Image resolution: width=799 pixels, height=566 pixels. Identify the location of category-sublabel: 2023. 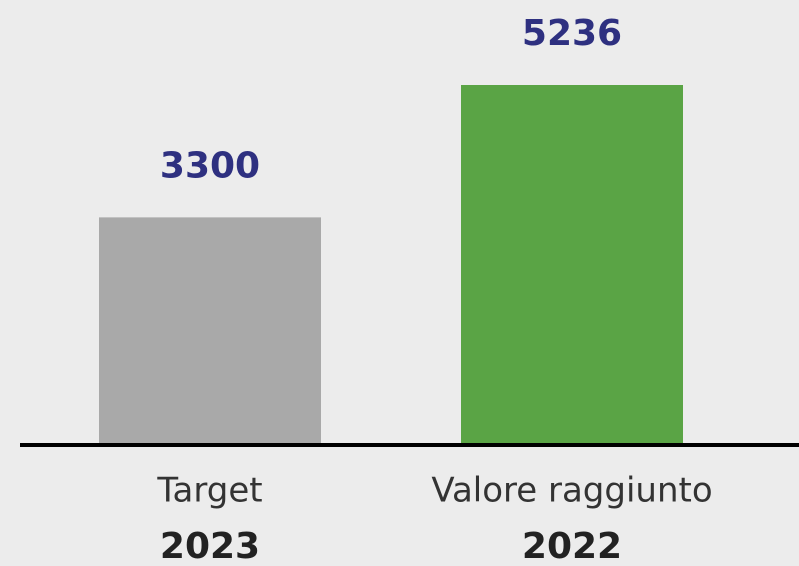
(210, 546).